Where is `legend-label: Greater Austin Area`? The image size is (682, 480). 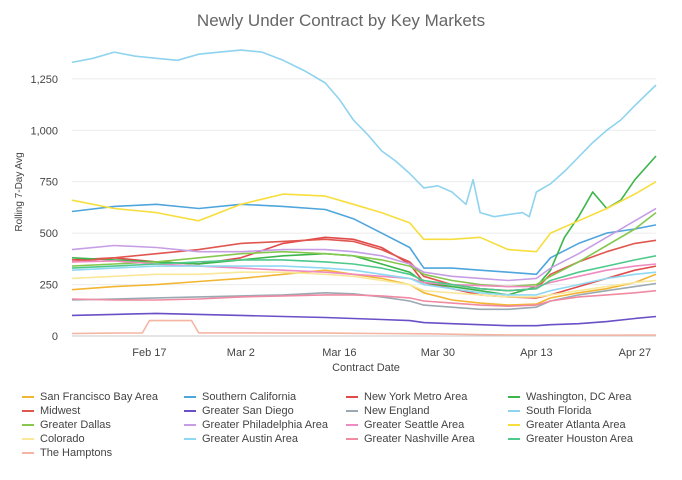 legend-label: Greater Austin Area is located at coordinates (250, 439).